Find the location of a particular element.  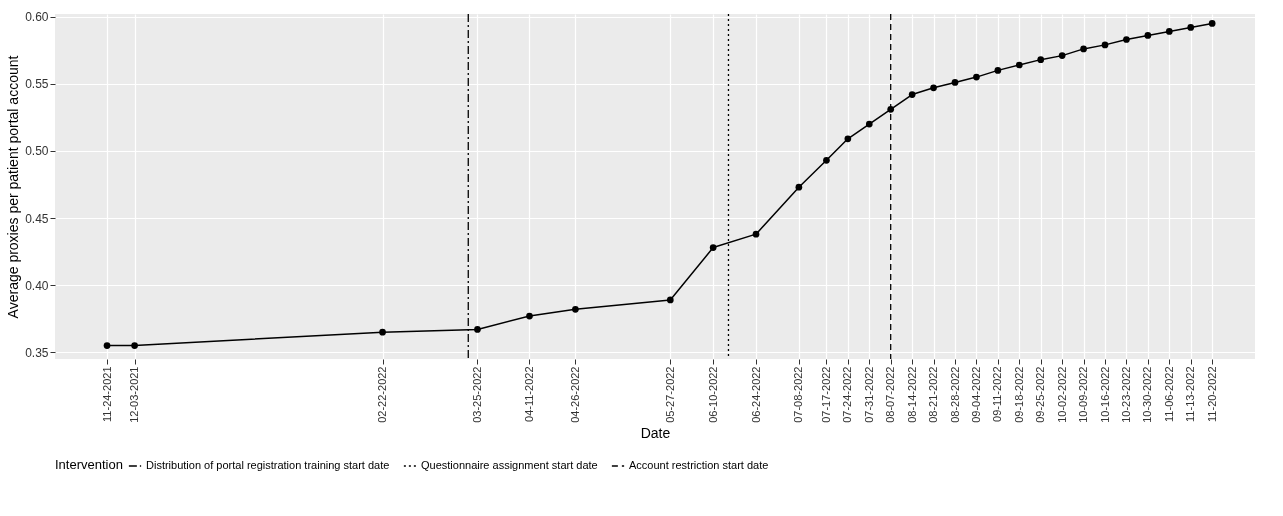

x-tick-label: 07-17-2022 is located at coordinates (825, 394).